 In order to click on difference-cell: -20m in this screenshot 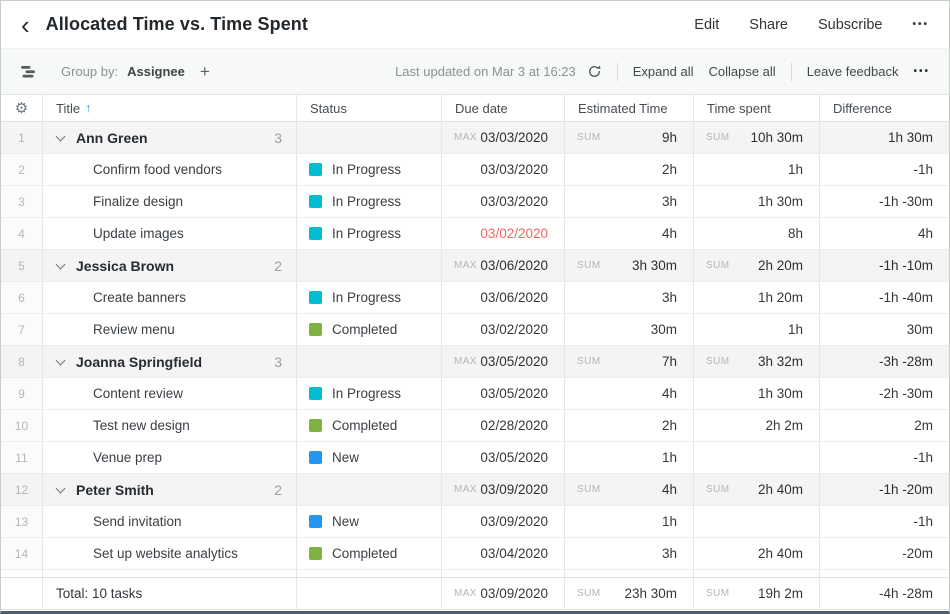, I will do `click(884, 553)`.